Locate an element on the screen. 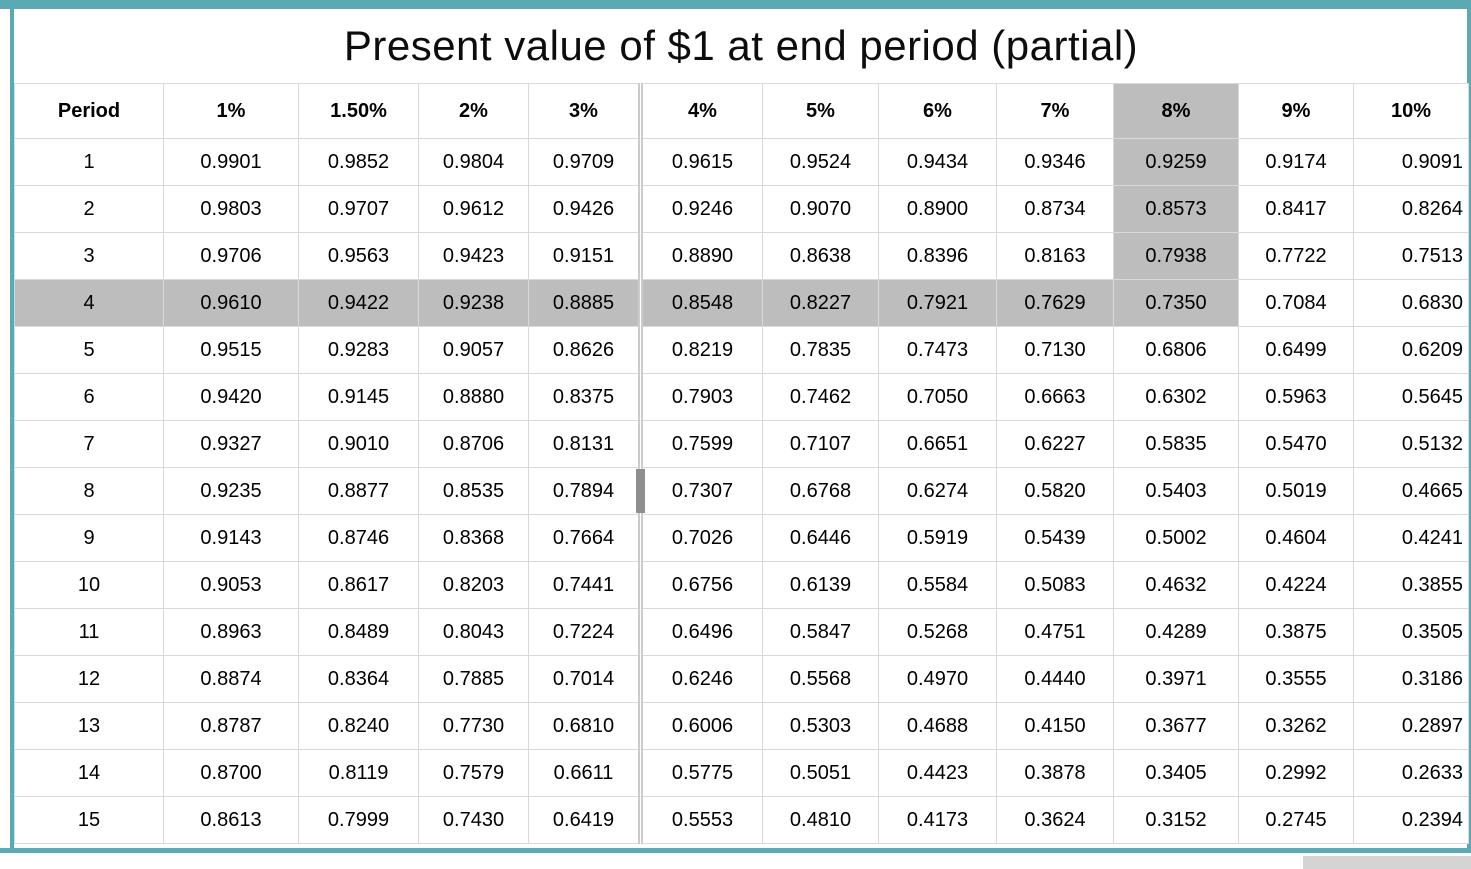 The image size is (1471, 869). value-cell: 0.5470 is located at coordinates (1296, 444).